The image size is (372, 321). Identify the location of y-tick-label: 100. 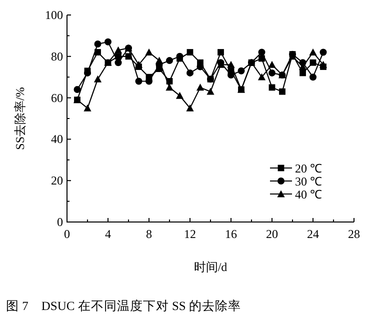
(54, 15).